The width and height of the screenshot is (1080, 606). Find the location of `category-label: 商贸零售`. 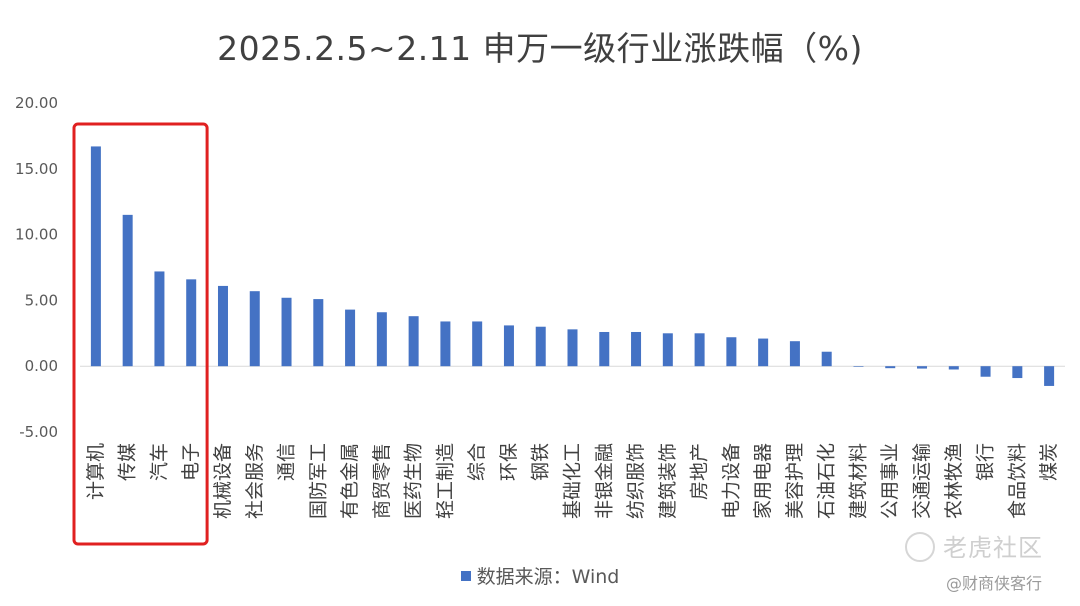

category-label: 商贸零售 is located at coordinates (382, 481).